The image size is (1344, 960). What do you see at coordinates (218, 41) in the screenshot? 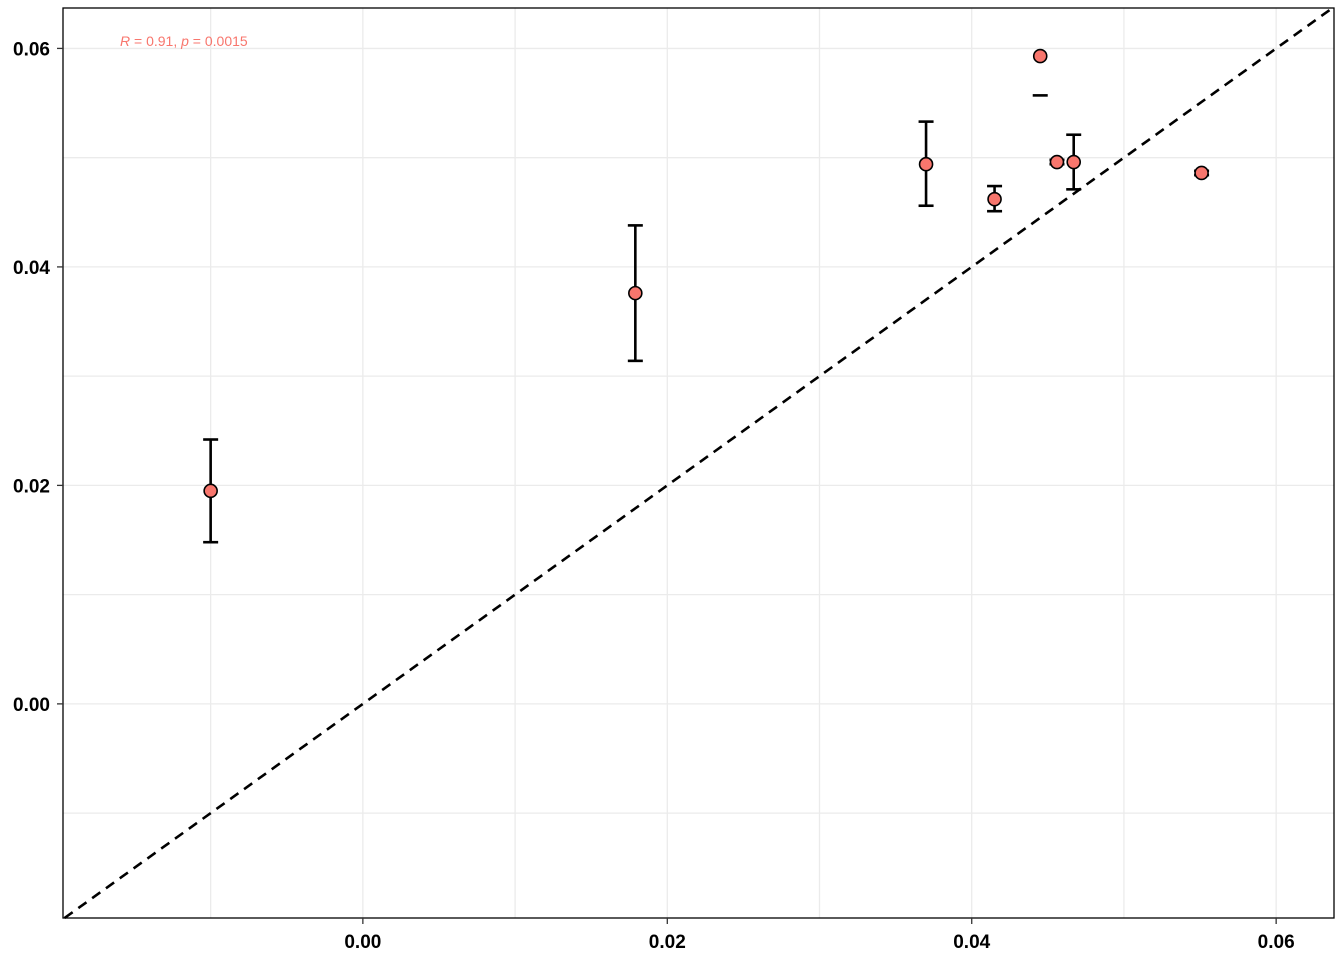
I see `p-value: = 0.0015` at bounding box center [218, 41].